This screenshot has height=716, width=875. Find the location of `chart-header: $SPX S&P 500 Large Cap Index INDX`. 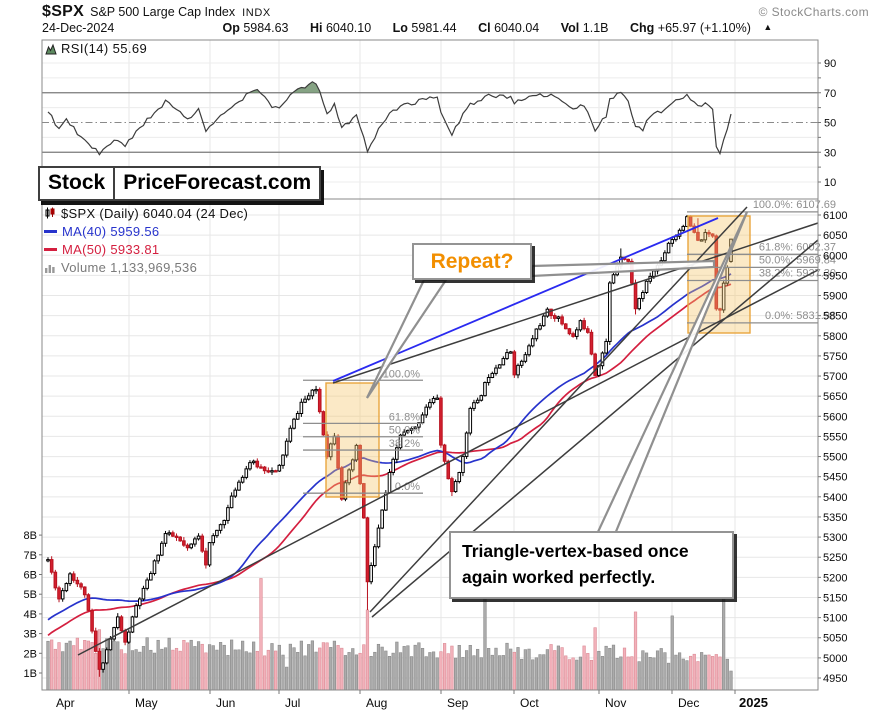

chart-header: $SPX S&P 500 Large Cap Index INDX is located at coordinates (156, 12).